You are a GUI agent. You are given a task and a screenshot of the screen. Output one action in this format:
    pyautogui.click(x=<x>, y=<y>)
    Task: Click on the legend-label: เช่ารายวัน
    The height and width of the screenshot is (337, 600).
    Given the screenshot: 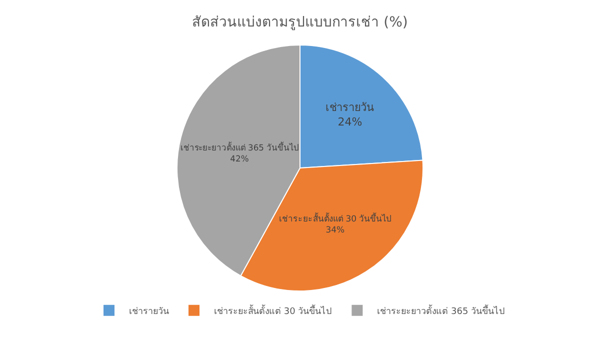 What is the action you would take?
    pyautogui.click(x=149, y=311)
    